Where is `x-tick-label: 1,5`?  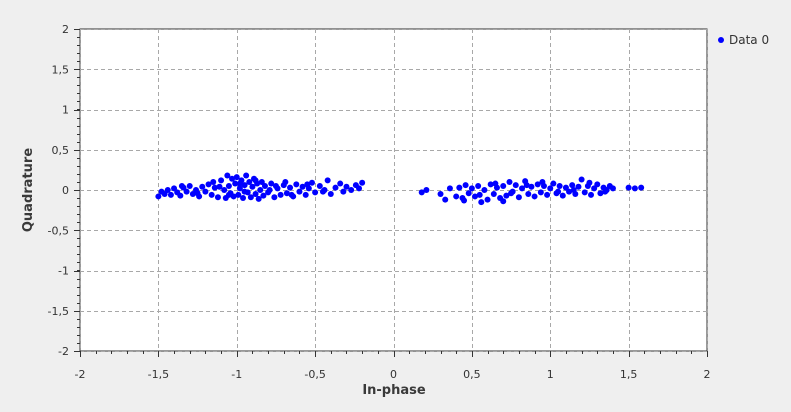 x-tick-label: 1,5 is located at coordinates (629, 374).